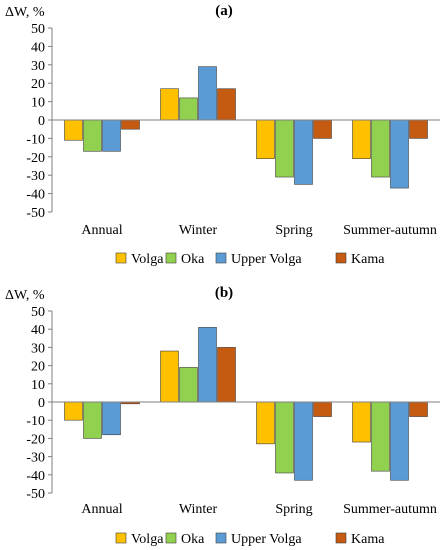 The width and height of the screenshot is (447, 550). Describe the element at coordinates (130, 124) in the screenshot. I see `bar-kama-annual` at that location.